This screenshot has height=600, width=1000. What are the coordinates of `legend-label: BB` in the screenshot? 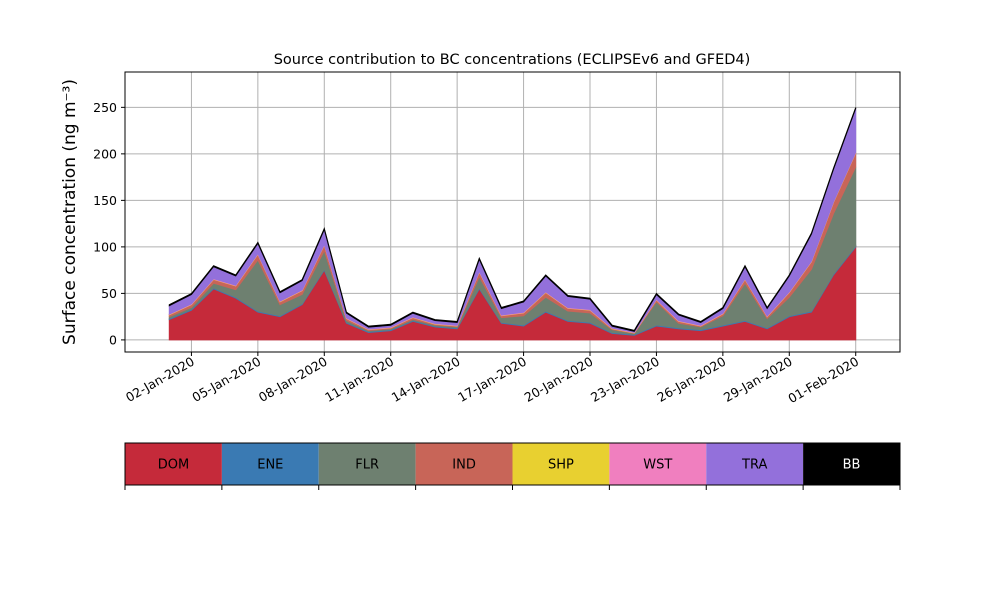 It's located at (852, 465).